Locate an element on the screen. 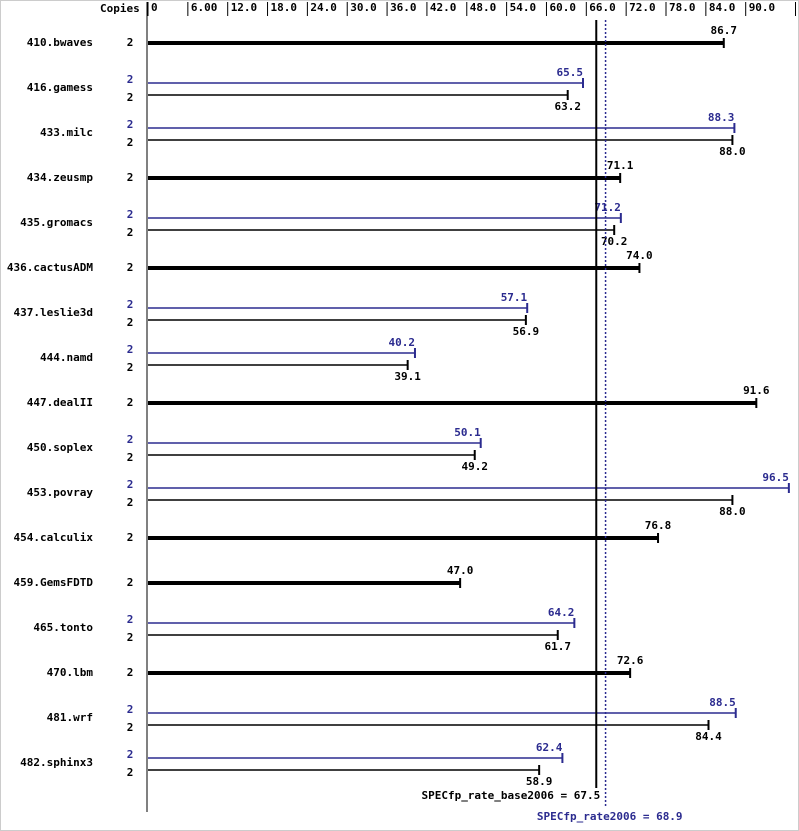 The image size is (799, 831). value-label: 84.4 is located at coordinates (708, 736).